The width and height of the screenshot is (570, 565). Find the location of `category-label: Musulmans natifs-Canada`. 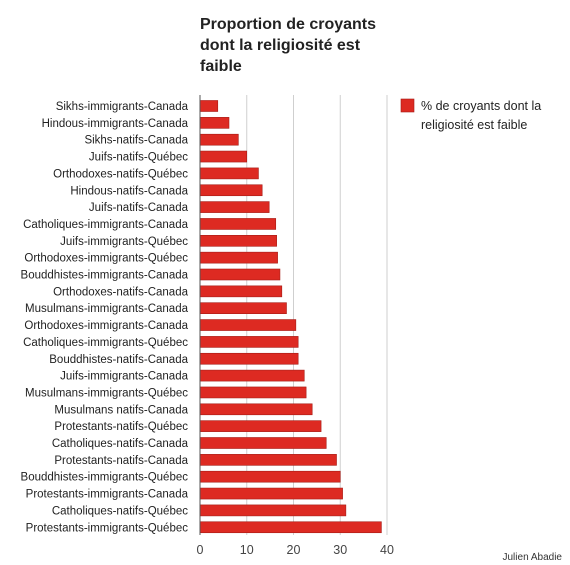

category-label: Musulmans natifs-Canada is located at coordinates (121, 410).